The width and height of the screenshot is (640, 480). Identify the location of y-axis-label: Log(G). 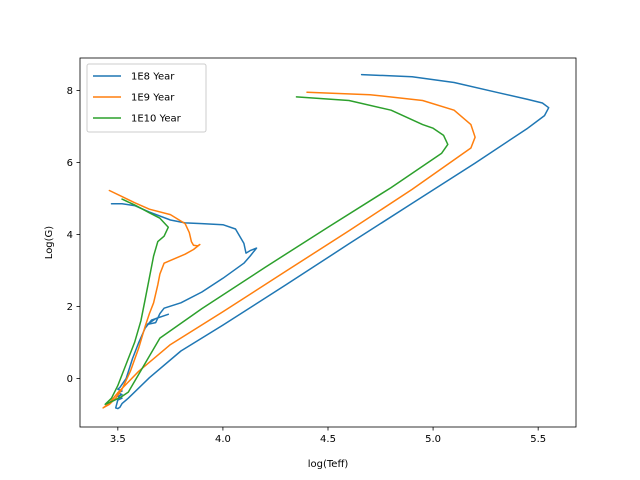
(49, 243).